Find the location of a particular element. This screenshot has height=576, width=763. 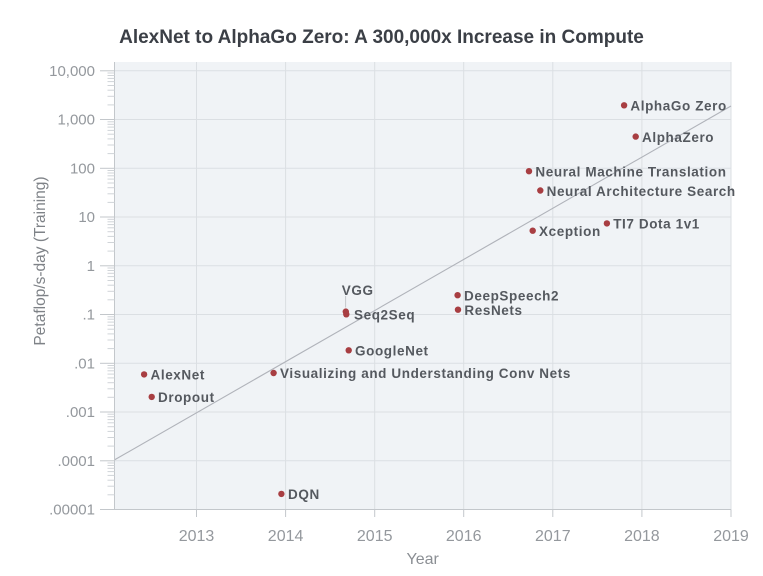

svg-text: 10,000 is located at coordinates (72, 71).